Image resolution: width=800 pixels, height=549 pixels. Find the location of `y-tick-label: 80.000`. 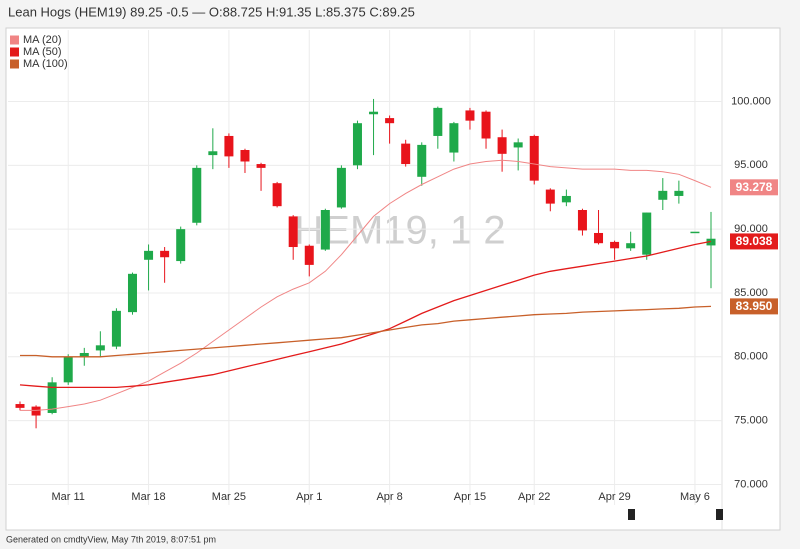

y-tick-label: 80.000 is located at coordinates (751, 357).